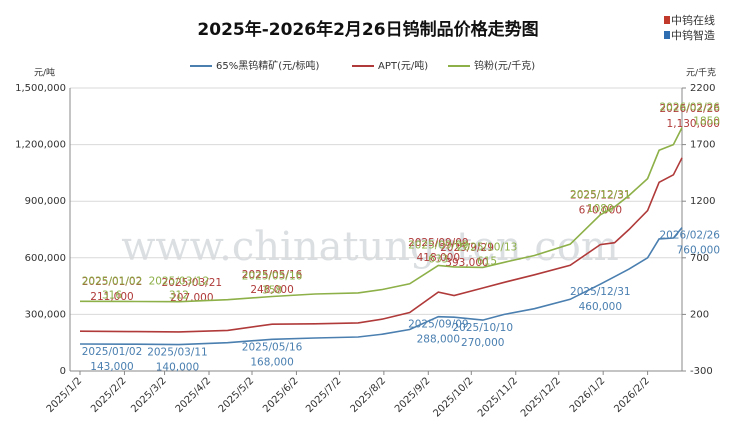  I want to click on annotation-value: 633, so click(438, 259).